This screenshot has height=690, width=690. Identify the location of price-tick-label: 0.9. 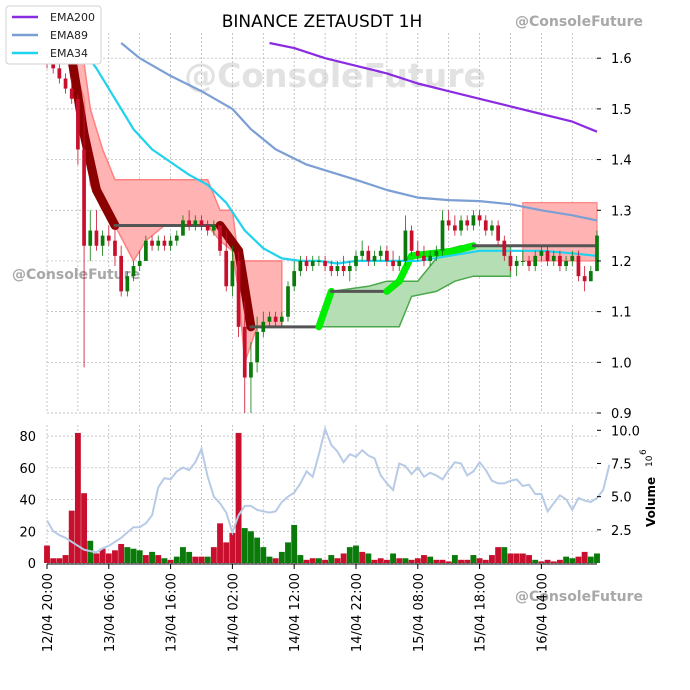
(621, 414).